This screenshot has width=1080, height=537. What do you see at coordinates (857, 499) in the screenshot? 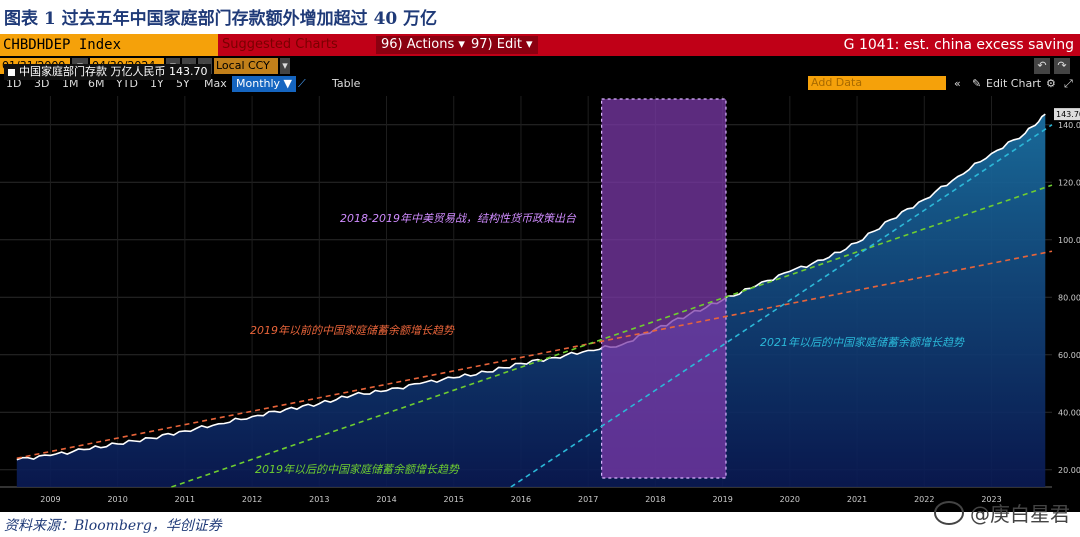
I see `x-tick-label: 2021` at bounding box center [857, 499].